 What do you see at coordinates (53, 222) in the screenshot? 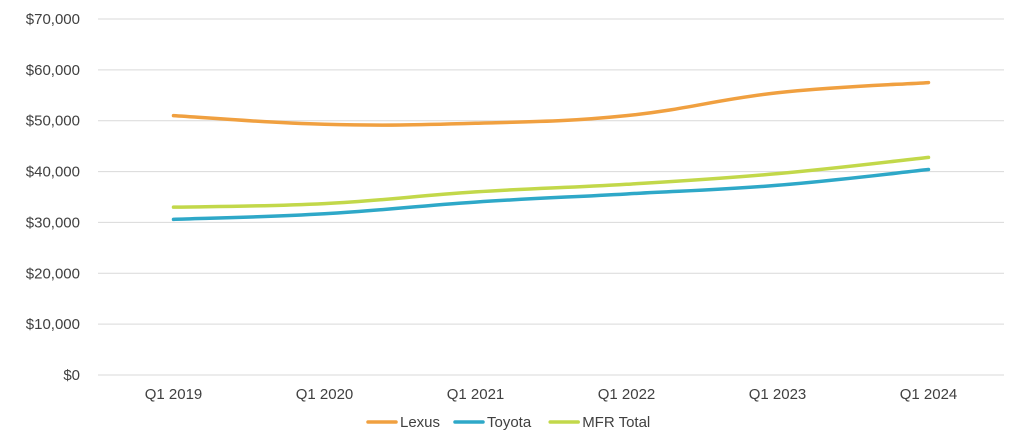
I see `y-tick-label: $30,000` at bounding box center [53, 222].